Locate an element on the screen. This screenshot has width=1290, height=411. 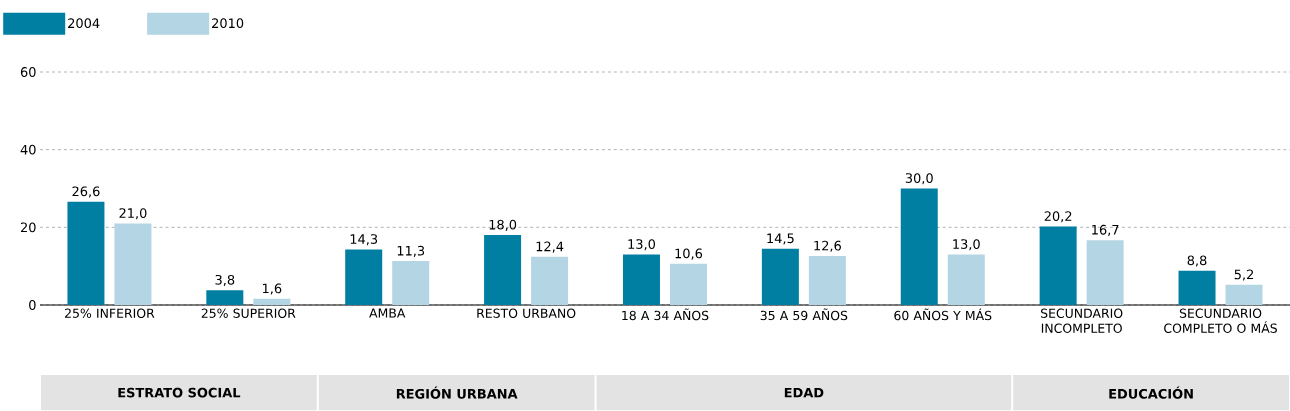
data-label: 8,8 is located at coordinates (1197, 261).